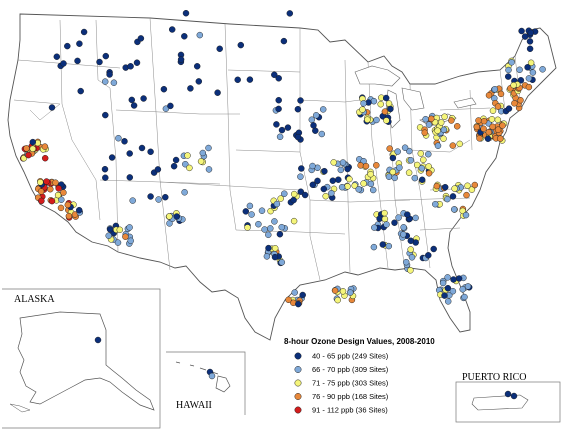  What do you see at coordinates (350, 369) in the screenshot?
I see `legend-item-label: 66 - 70 ppb (309 Sites)` at bounding box center [350, 369].